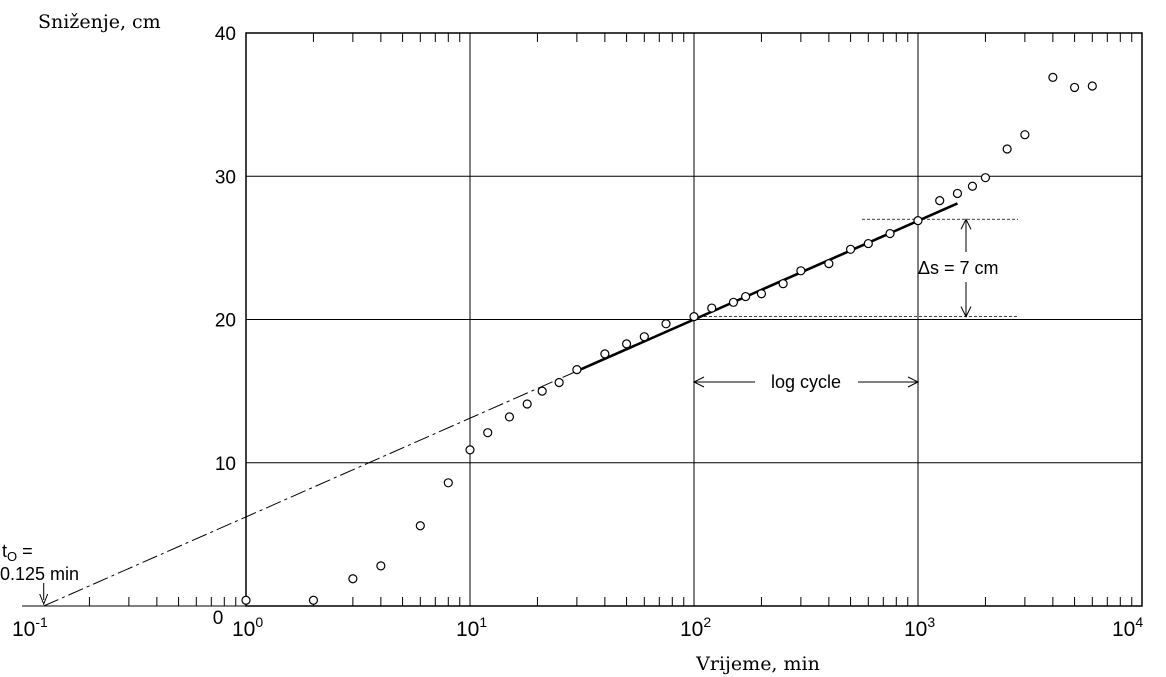  What do you see at coordinates (966, 312) in the screenshot?
I see `delta-s-arrowhead-bottom` at bounding box center [966, 312].